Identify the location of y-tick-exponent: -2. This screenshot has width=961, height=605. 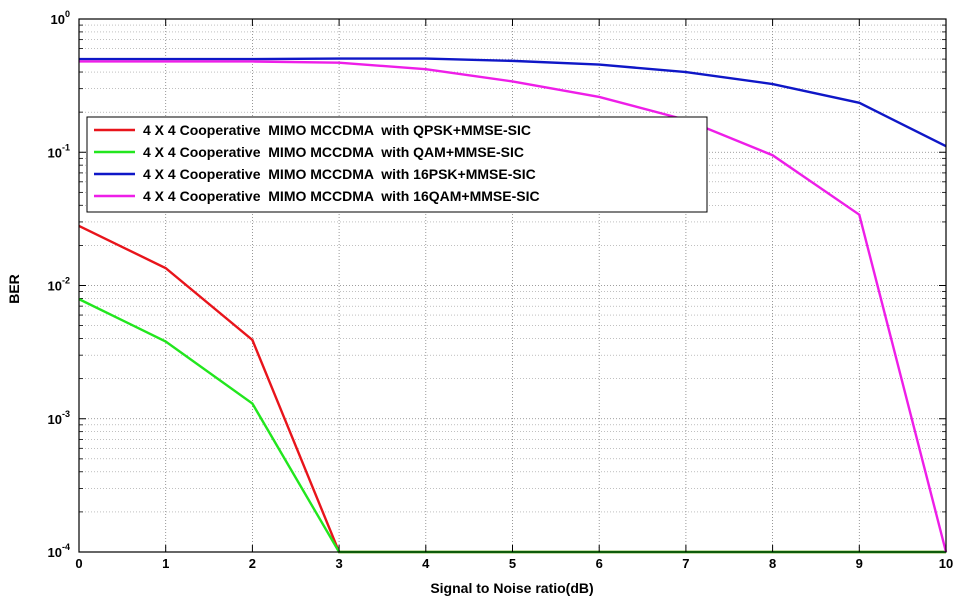
(66, 281).